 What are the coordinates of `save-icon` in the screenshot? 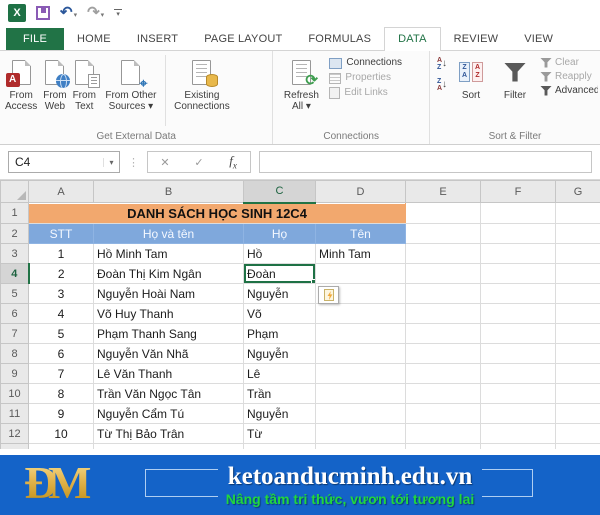 It's located at (43, 13).